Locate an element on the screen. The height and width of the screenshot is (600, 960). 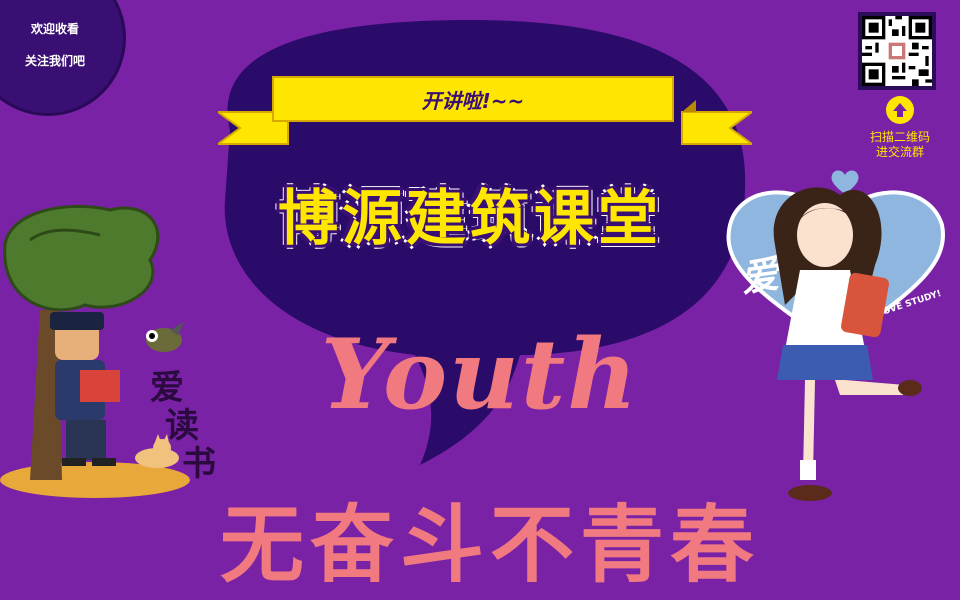
slogan: 无奋斗不青春 is located at coordinates (489, 545).